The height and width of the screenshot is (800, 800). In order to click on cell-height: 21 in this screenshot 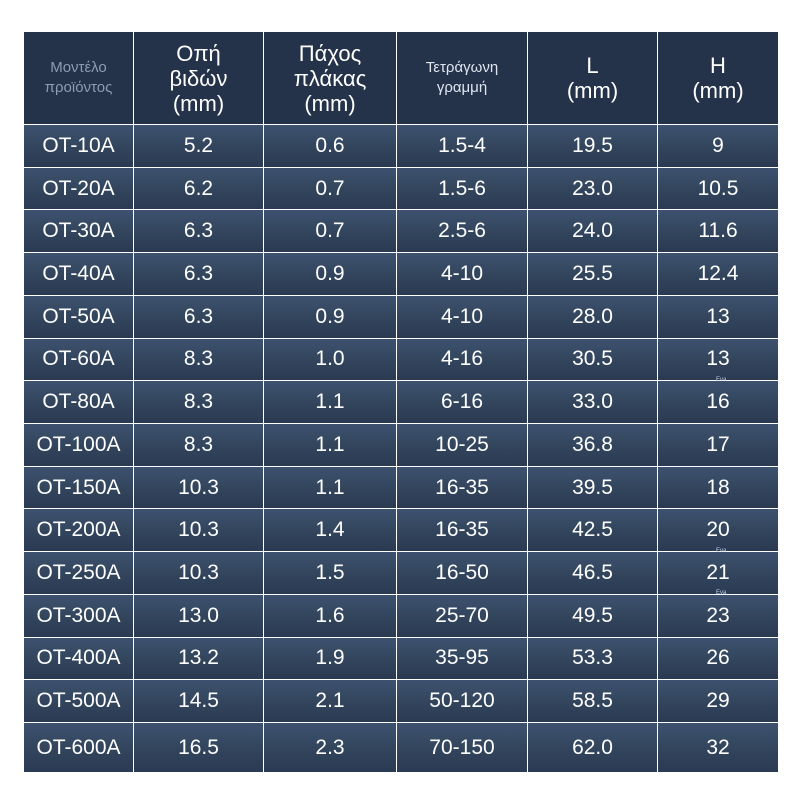, I will do `click(718, 573)`.